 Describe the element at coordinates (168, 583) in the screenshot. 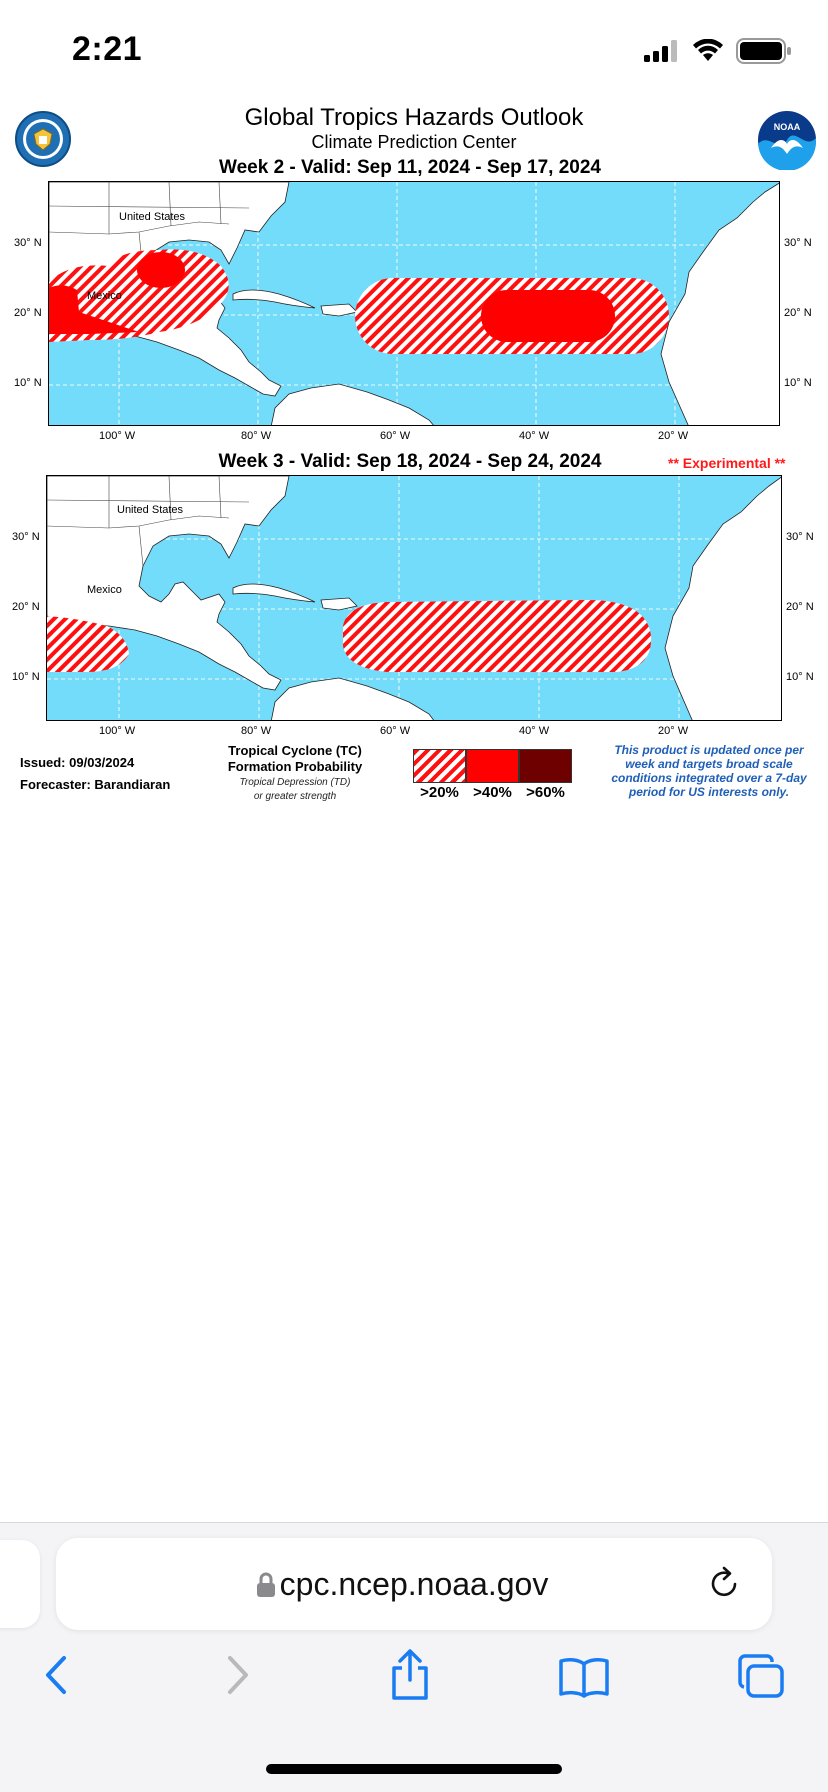

I see `north-america-land` at that location.